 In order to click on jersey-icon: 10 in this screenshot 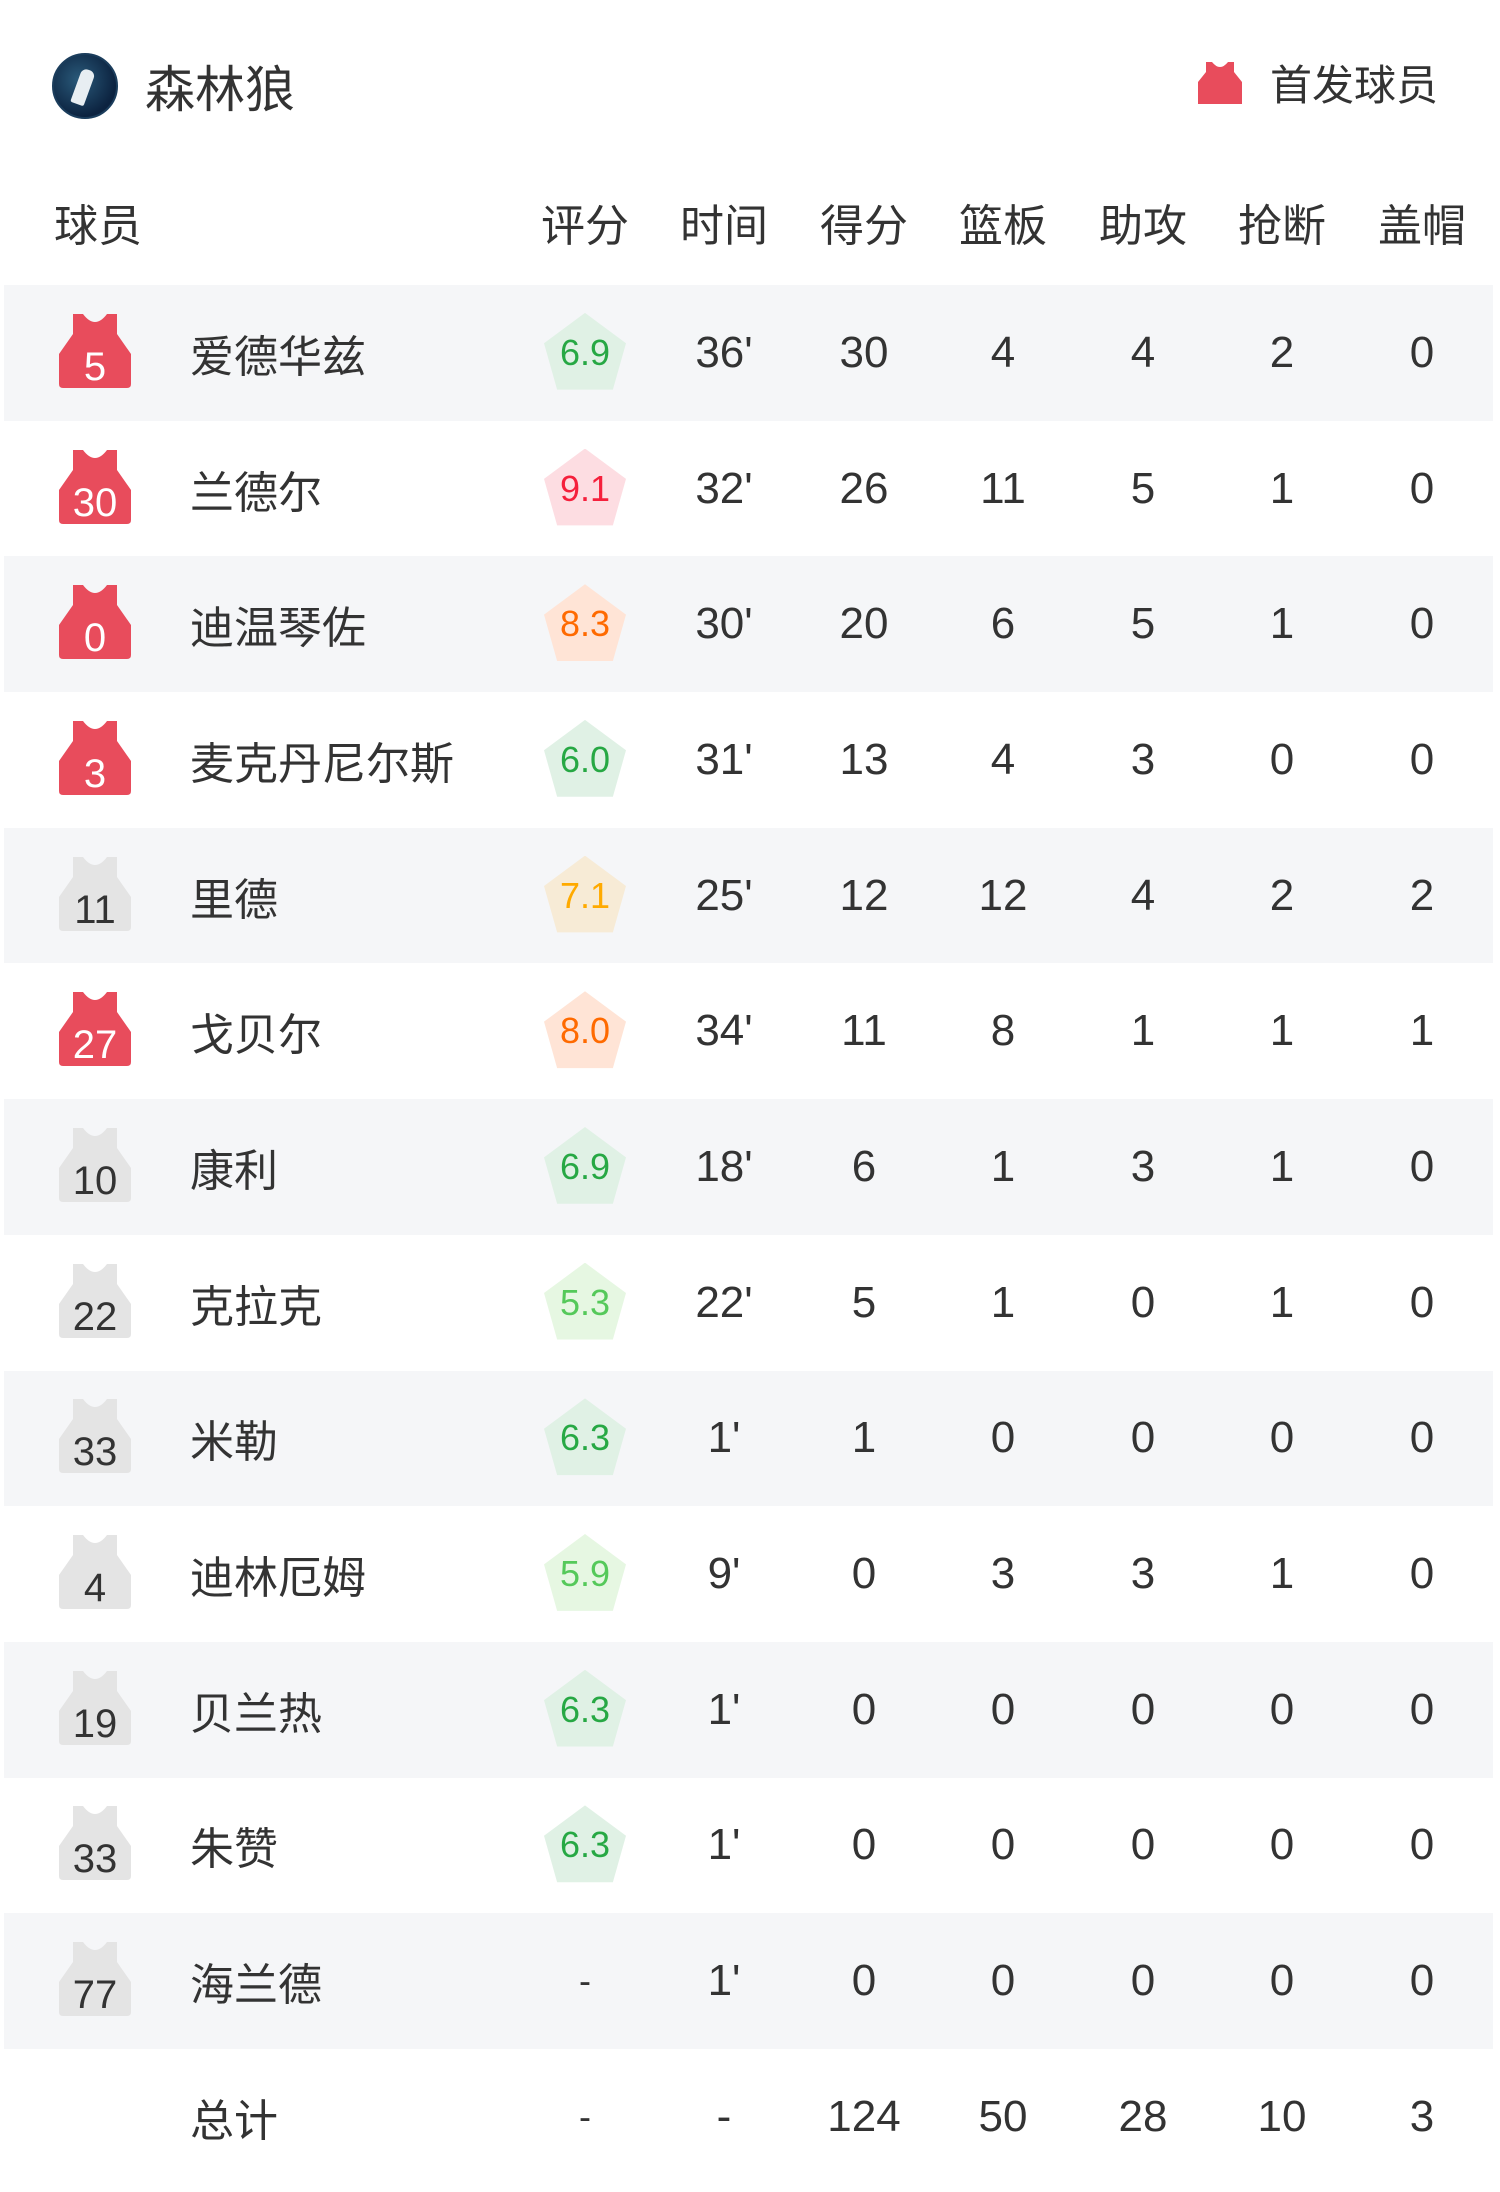, I will do `click(95, 1164)`.